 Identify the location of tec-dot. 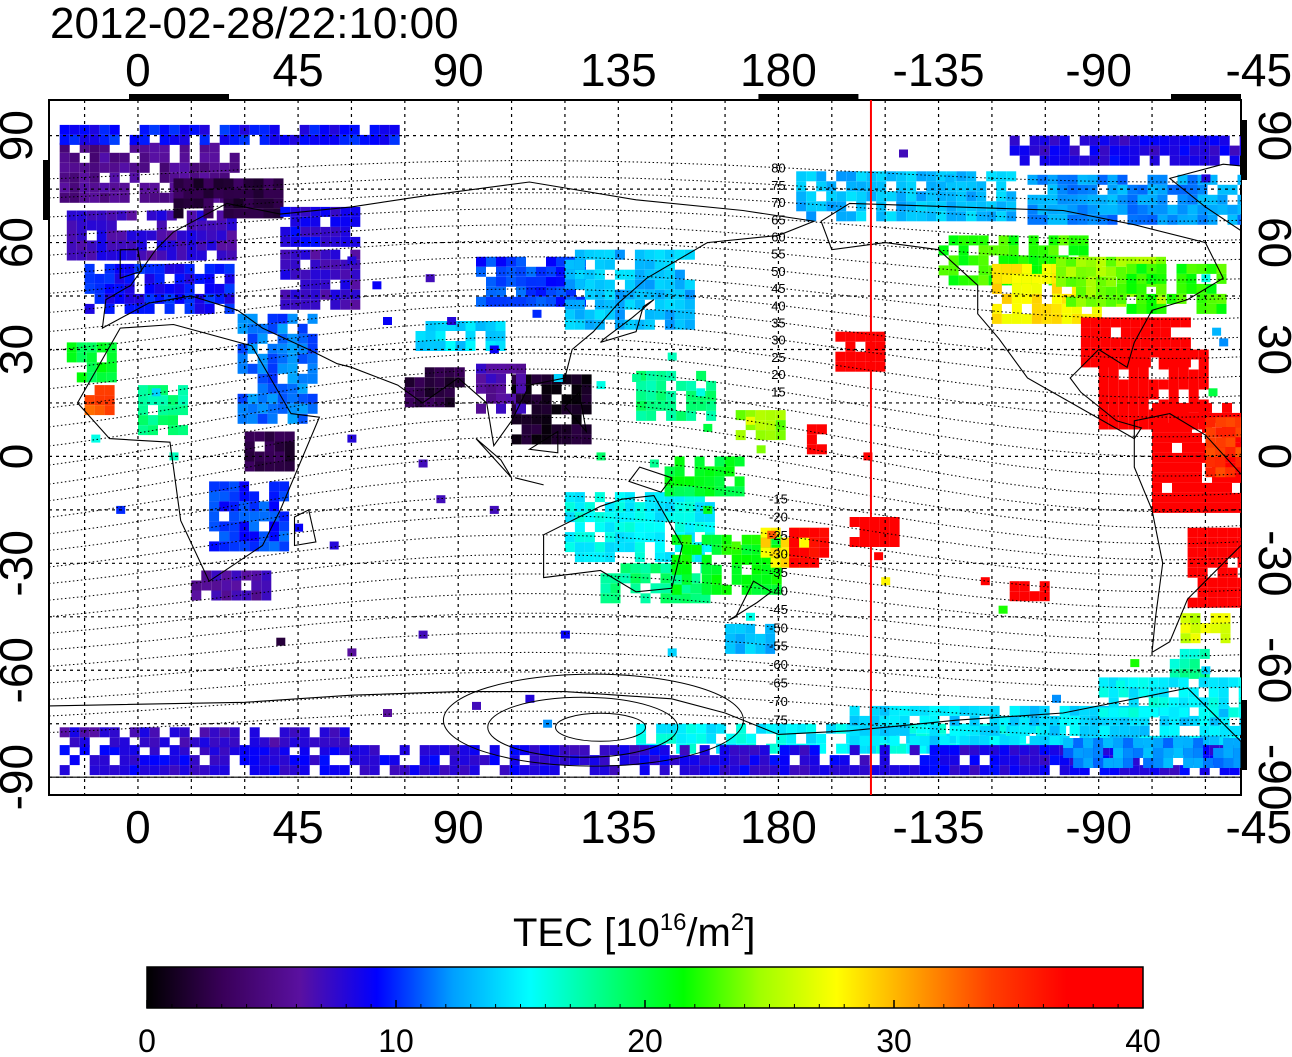
(903, 153).